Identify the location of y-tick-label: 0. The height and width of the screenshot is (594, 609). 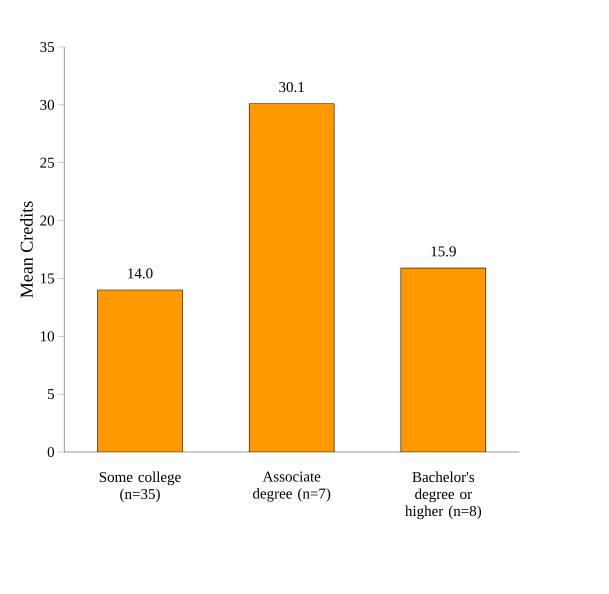
(51, 452).